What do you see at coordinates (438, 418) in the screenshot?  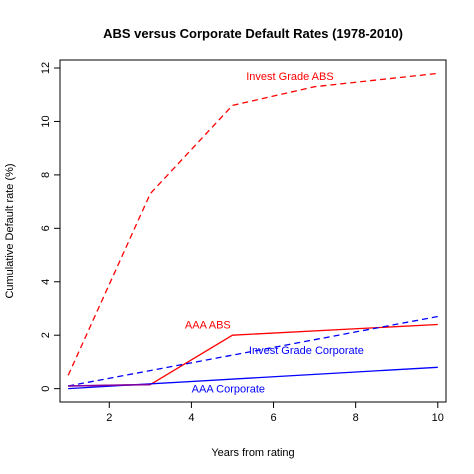 I see `x-tick-label: 10` at bounding box center [438, 418].